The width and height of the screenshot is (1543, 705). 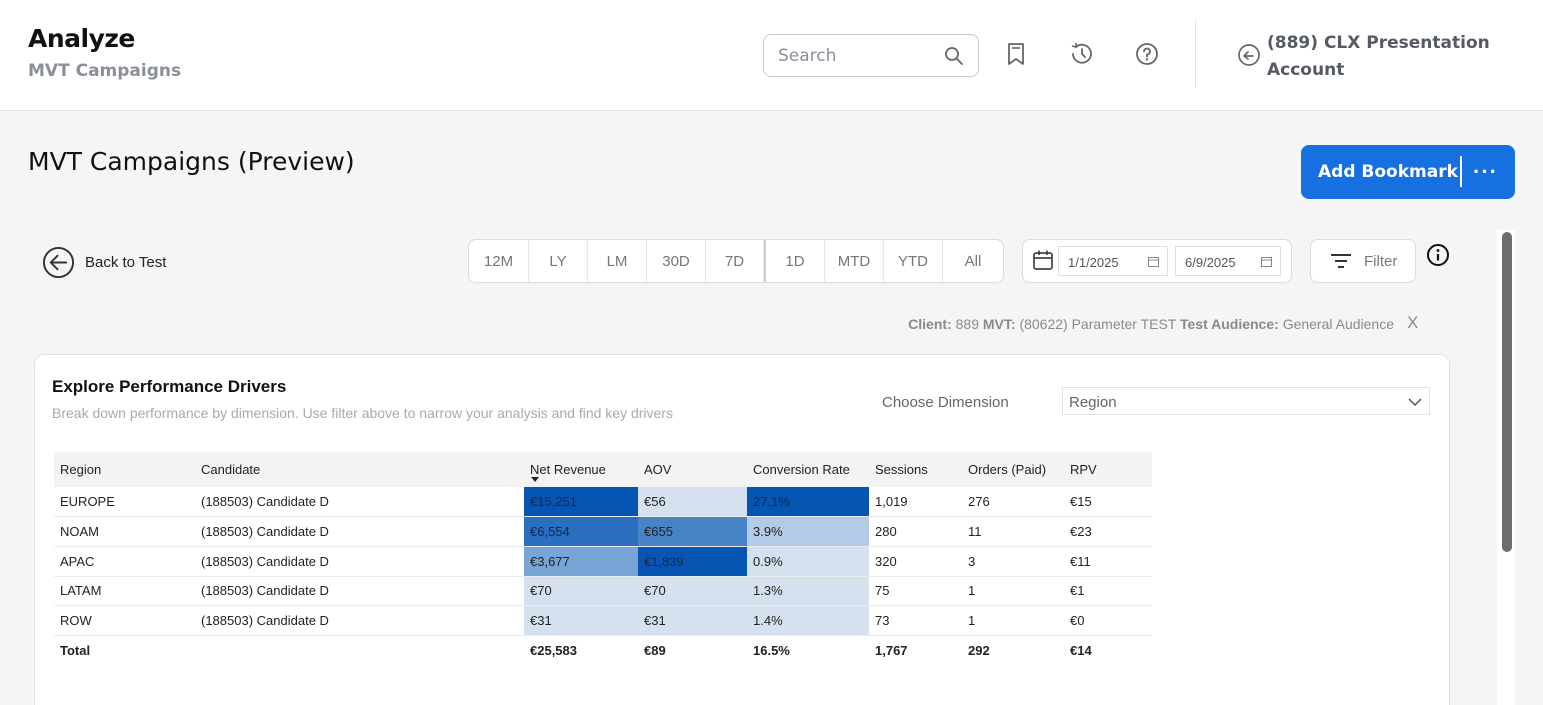 I want to click on cell-net-revenue: €31, so click(x=581, y=620).